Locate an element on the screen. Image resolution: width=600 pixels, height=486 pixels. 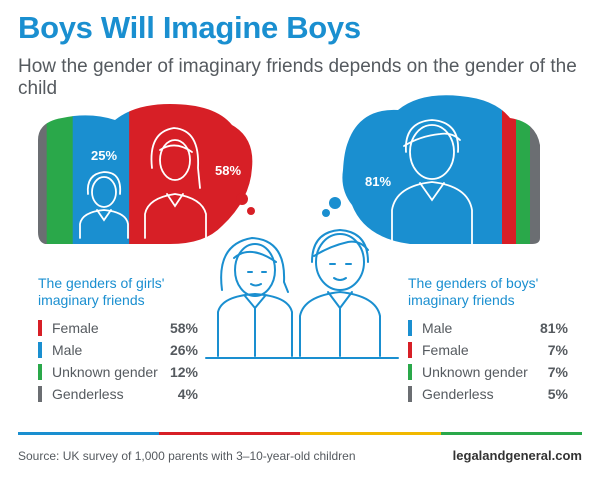
bubble-label-female: 58% is located at coordinates (228, 170).